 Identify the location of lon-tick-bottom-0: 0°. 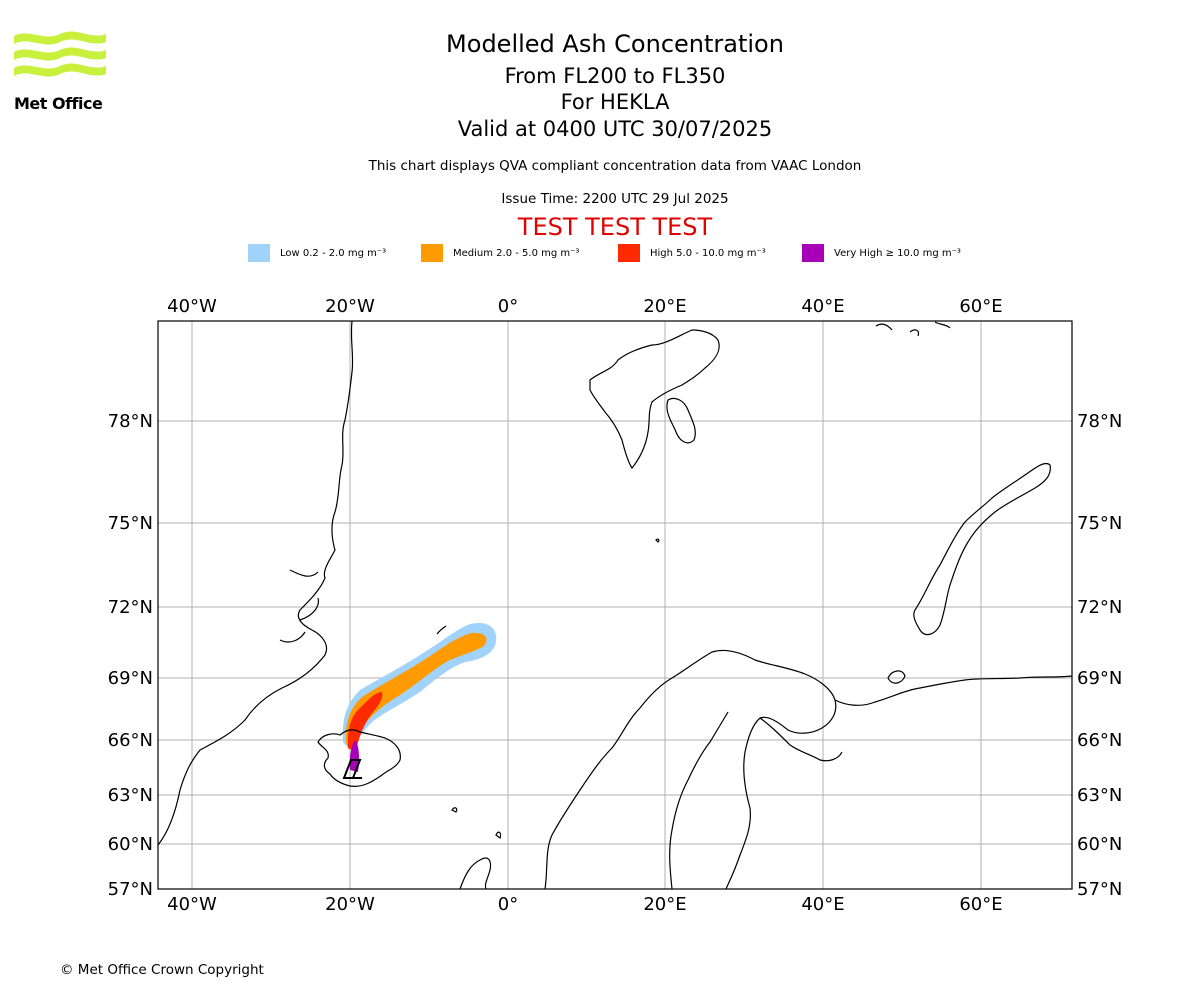
(508, 904).